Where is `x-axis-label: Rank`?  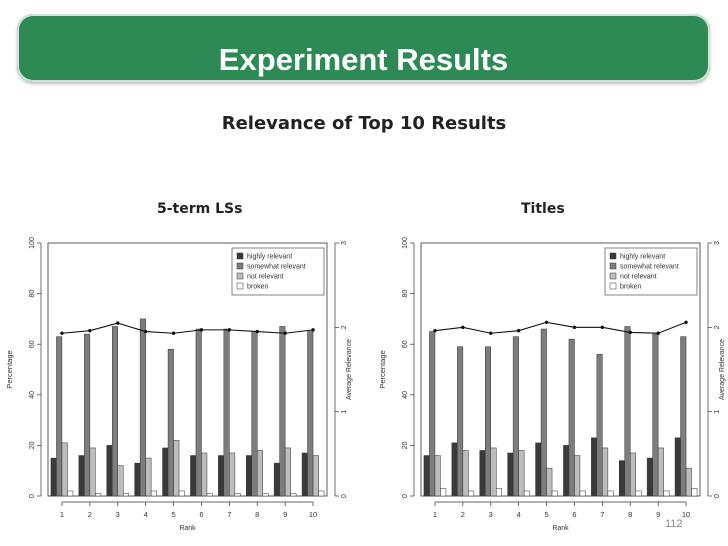
x-axis-label: Rank is located at coordinates (187, 528).